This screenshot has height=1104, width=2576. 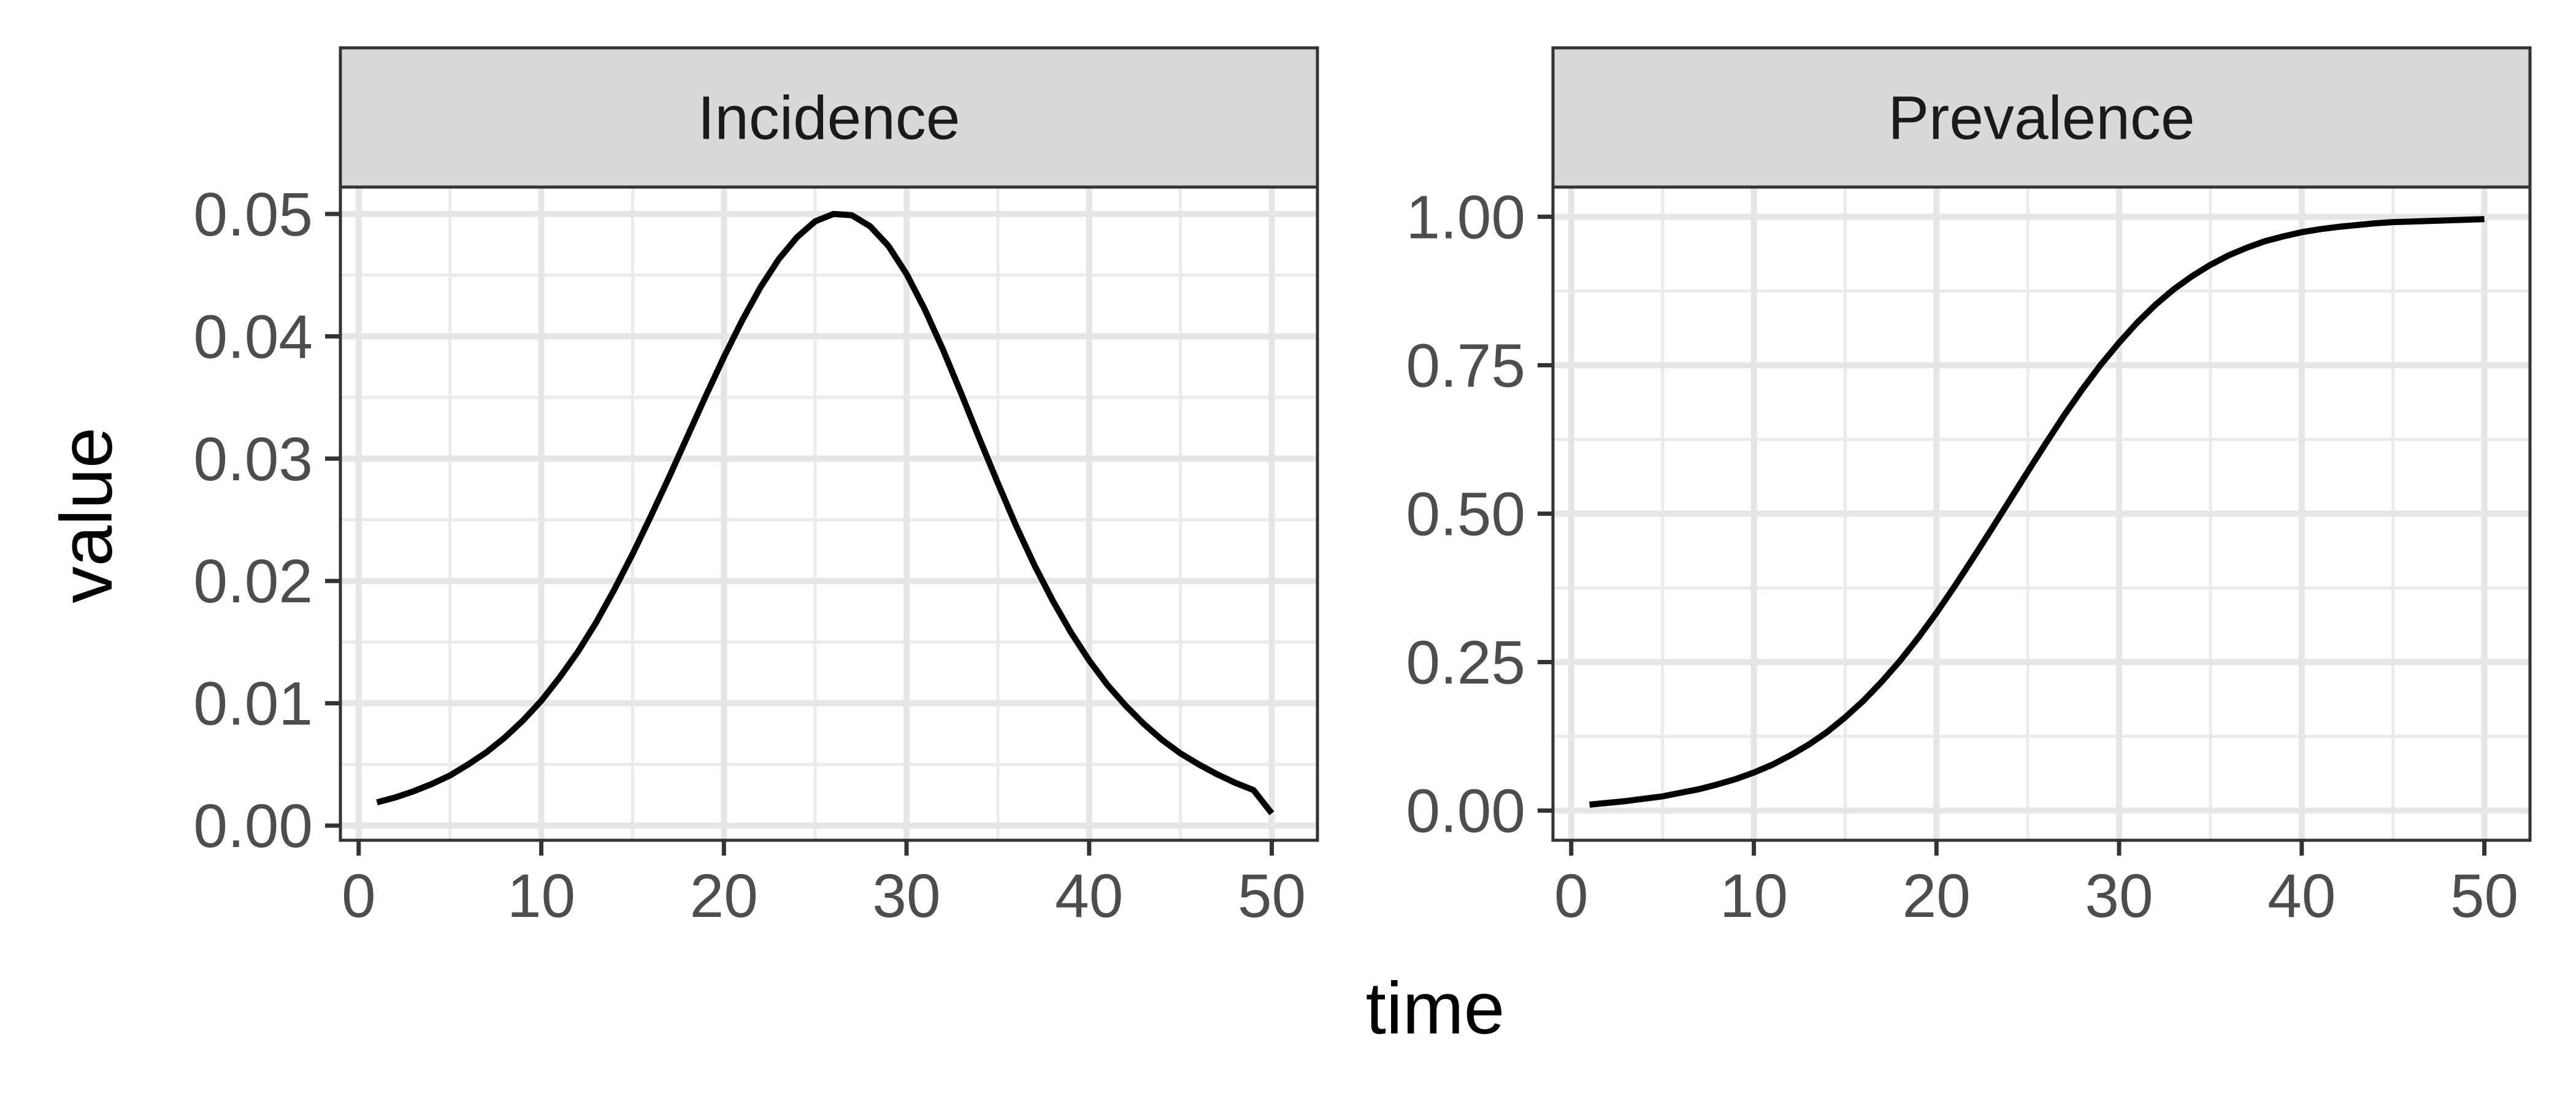 I want to click on y-tick-label: 0.04, so click(x=253, y=336).